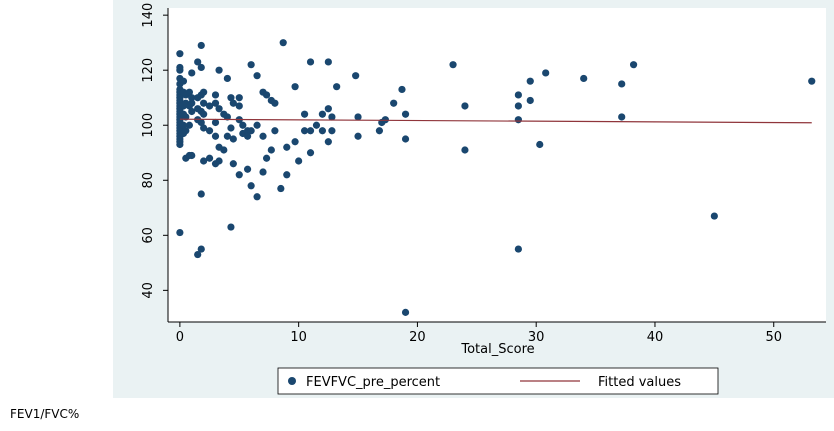 This screenshot has width=834, height=431. I want to click on x-tick-label: 10, so click(298, 337).